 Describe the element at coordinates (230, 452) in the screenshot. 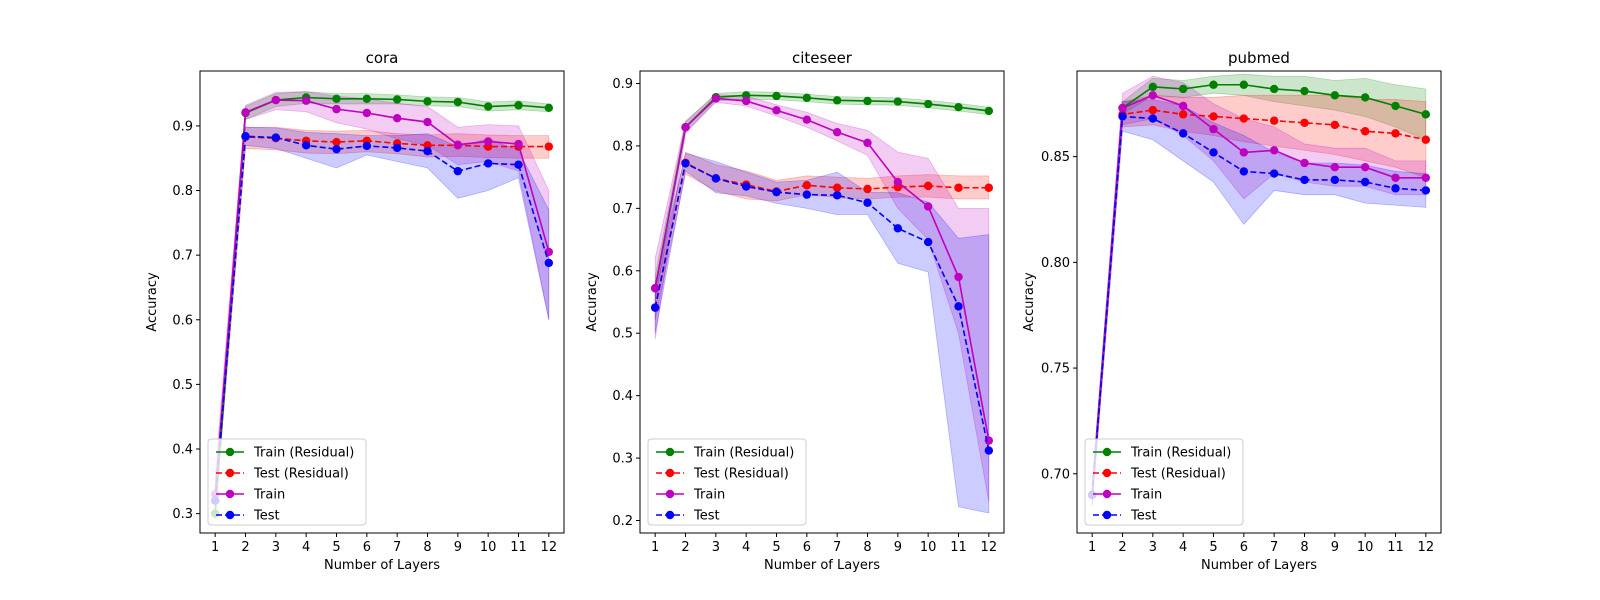

I see `legend-marker-train-residual` at that location.